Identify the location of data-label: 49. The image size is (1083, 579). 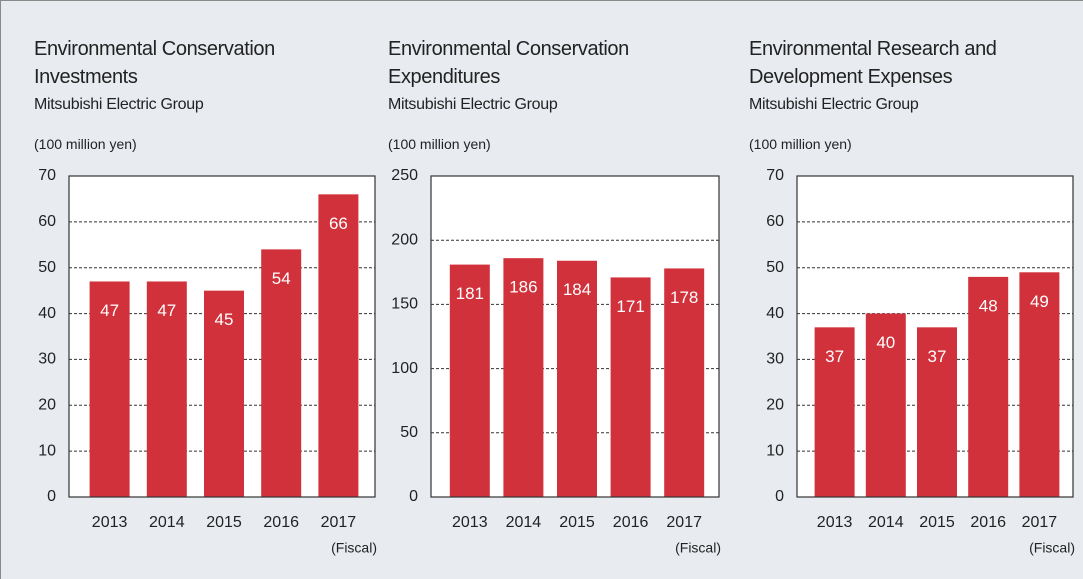
(1039, 301).